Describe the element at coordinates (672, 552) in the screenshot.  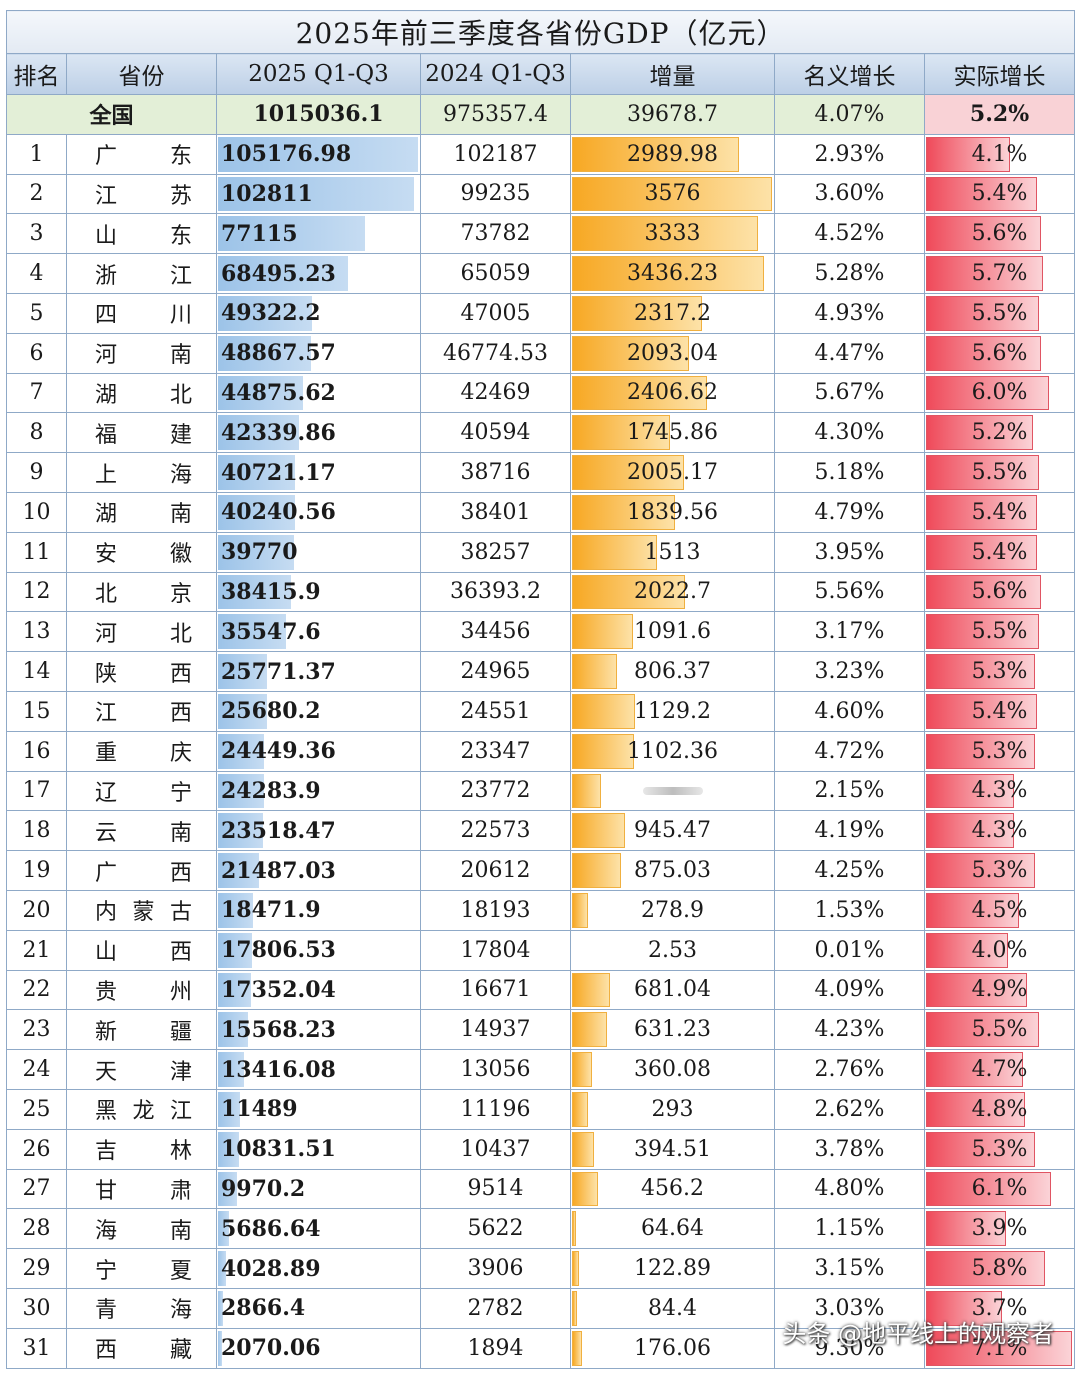
I see `increase-cell: 1513` at that location.